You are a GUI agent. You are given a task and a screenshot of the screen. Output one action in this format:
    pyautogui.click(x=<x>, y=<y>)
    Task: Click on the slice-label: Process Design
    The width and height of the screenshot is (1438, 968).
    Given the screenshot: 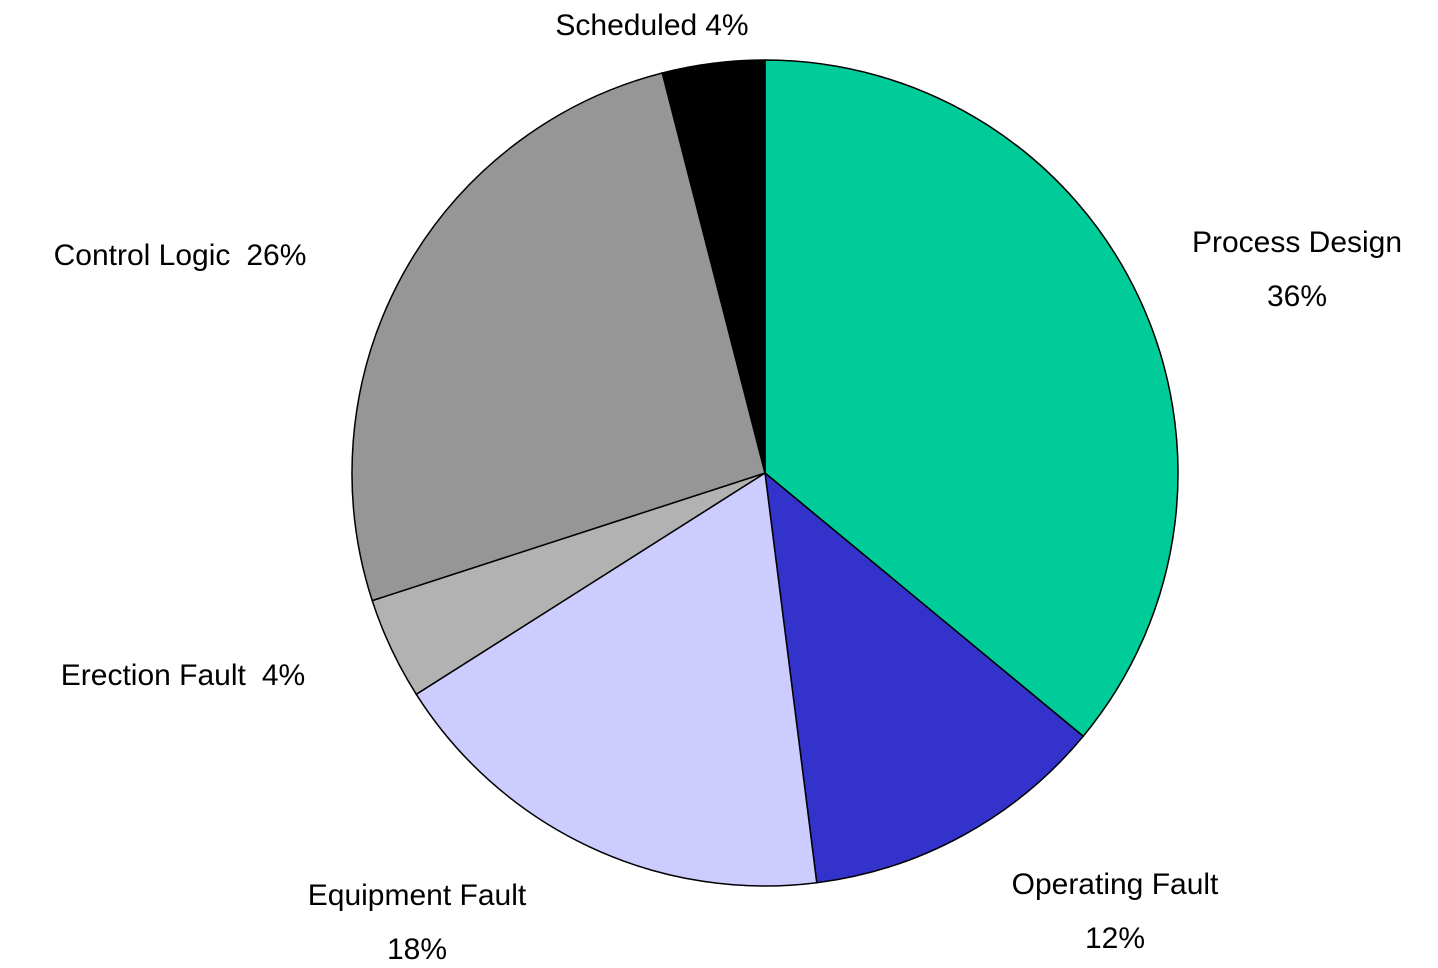 What is the action you would take?
    pyautogui.click(x=1297, y=242)
    